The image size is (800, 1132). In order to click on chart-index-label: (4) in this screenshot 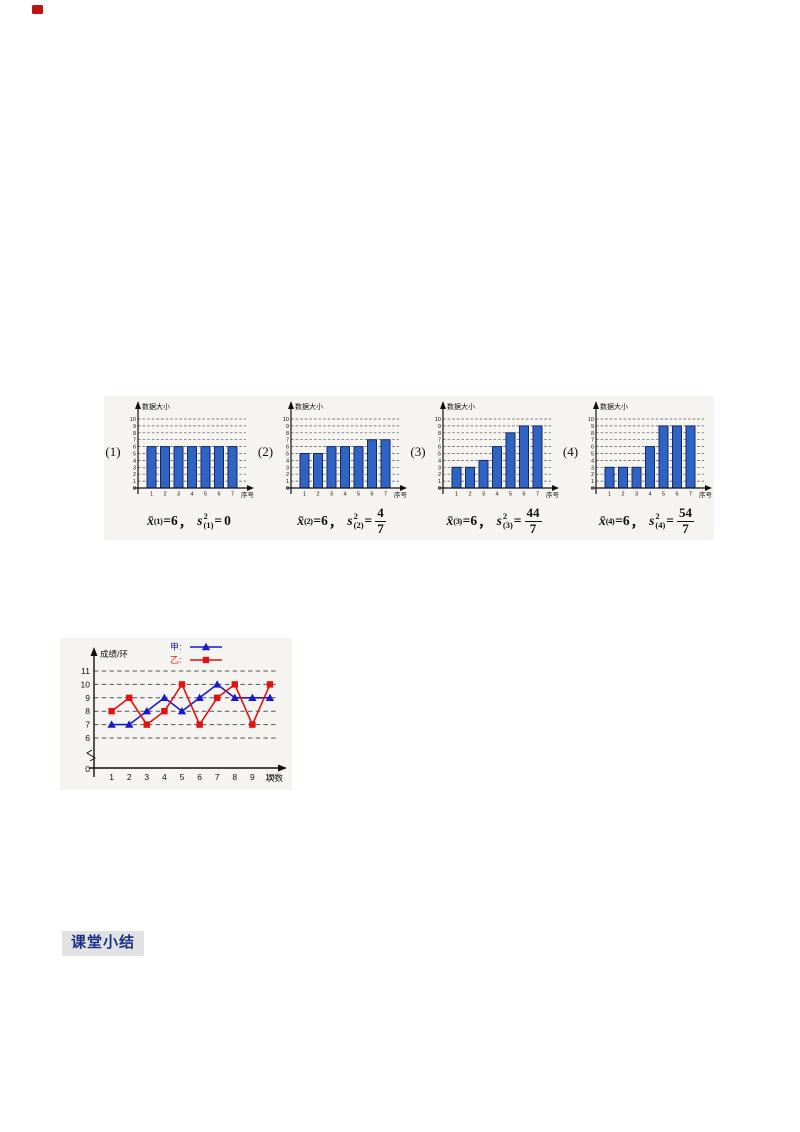, I will do `click(570, 451)`.